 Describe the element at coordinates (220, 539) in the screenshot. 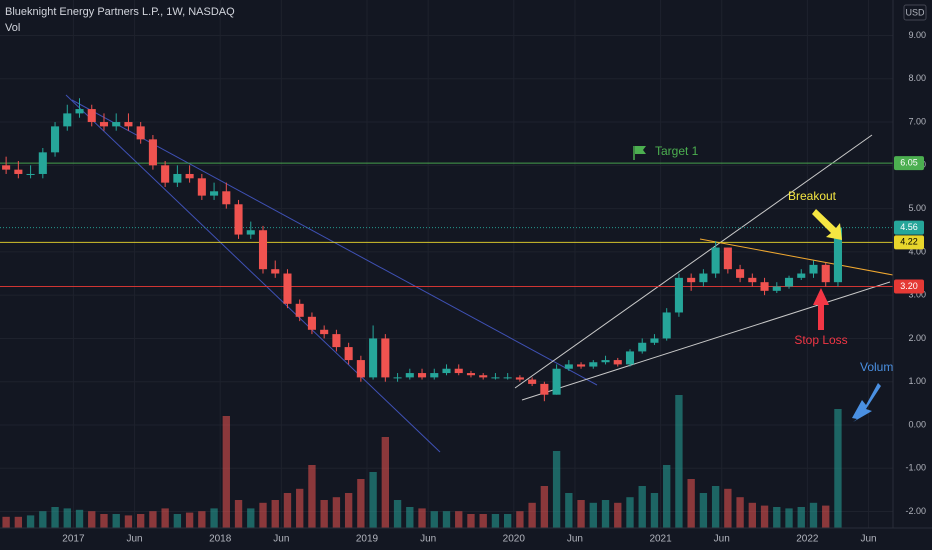

I see `x-tick-label: 2018` at that location.